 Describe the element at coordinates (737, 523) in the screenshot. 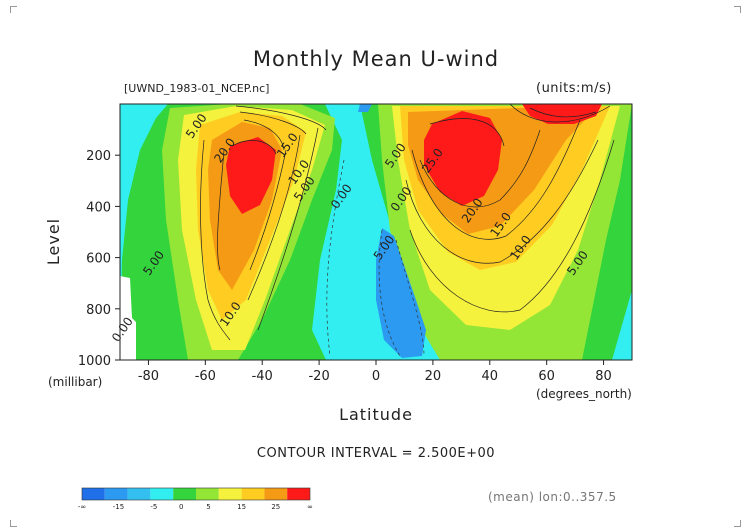

I see `crop-mark-bottom-right` at that location.